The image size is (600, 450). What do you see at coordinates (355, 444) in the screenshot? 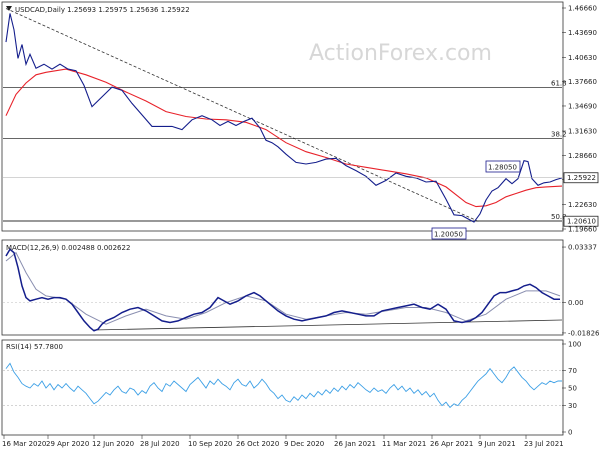
I see `x-tick-label: 26 Jan 2021` at bounding box center [355, 444].